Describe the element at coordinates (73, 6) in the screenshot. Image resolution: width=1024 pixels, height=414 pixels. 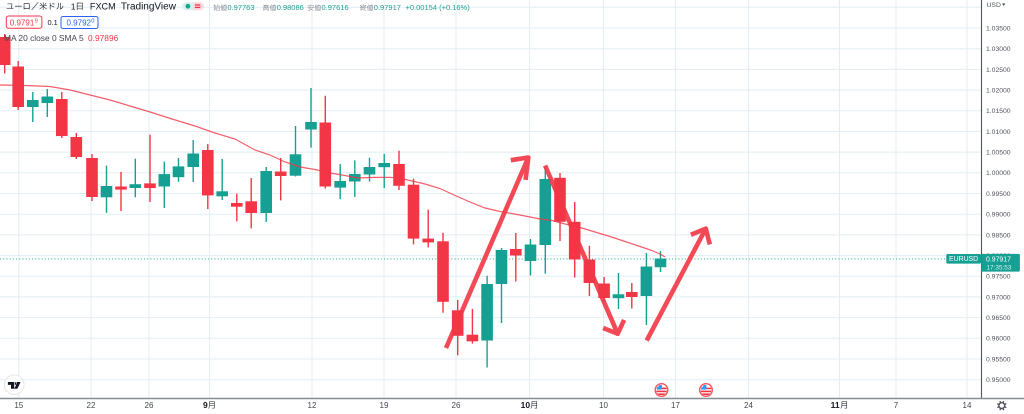
I see `svg-text: 1` at that location.